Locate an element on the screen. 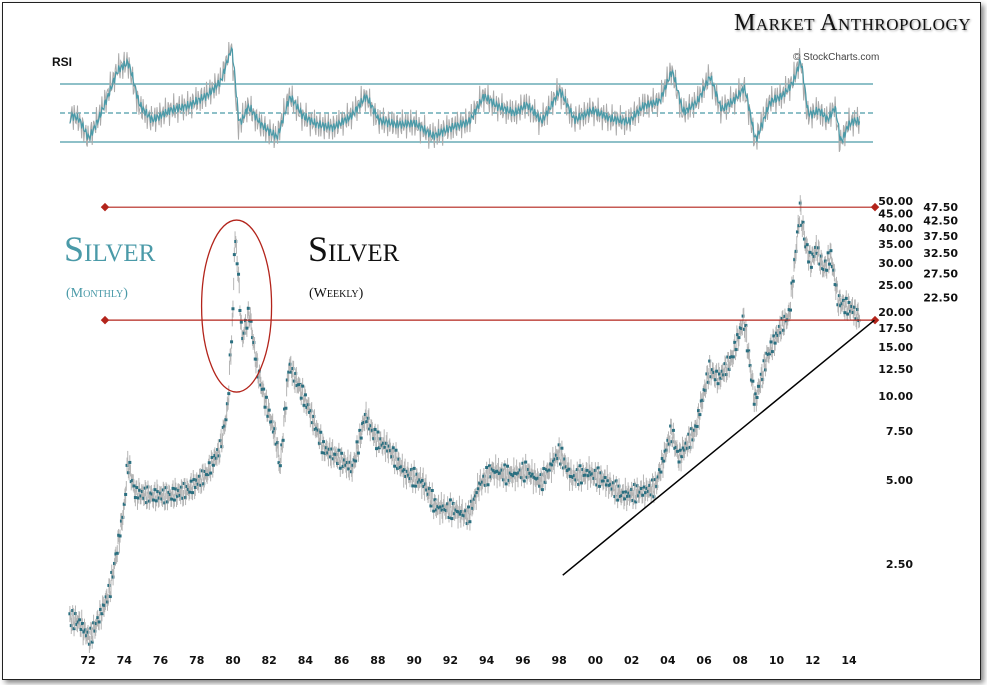 The width and height of the screenshot is (987, 685). rsi-line-raw is located at coordinates (464, 96).